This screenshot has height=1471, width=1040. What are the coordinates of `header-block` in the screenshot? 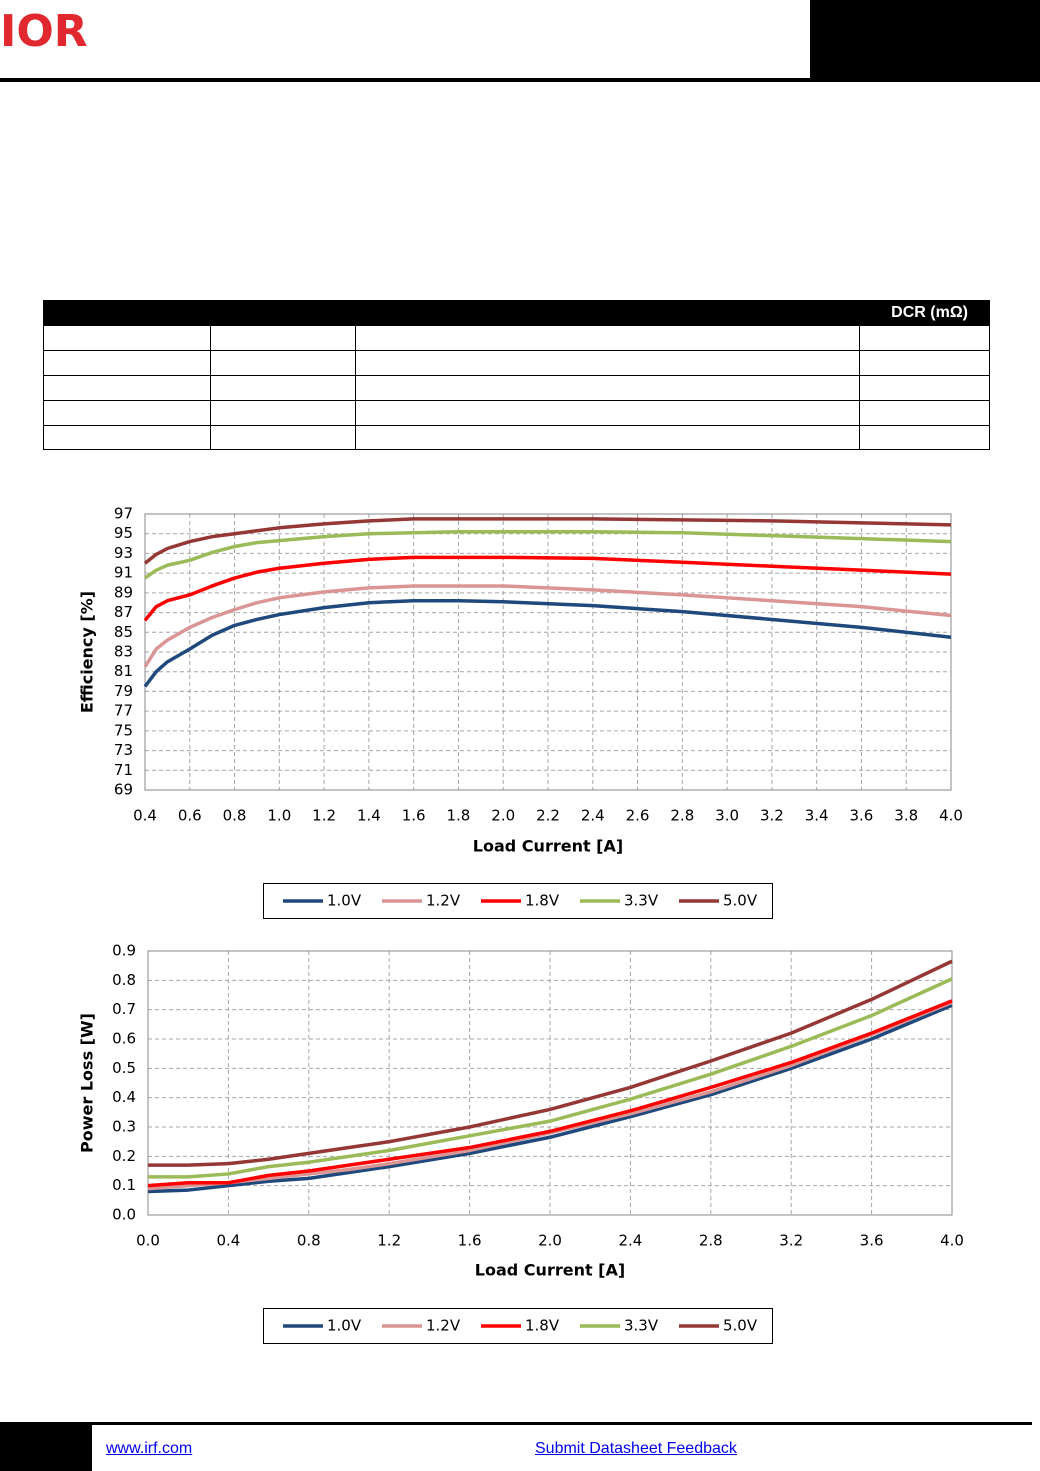 It's located at (925, 39).